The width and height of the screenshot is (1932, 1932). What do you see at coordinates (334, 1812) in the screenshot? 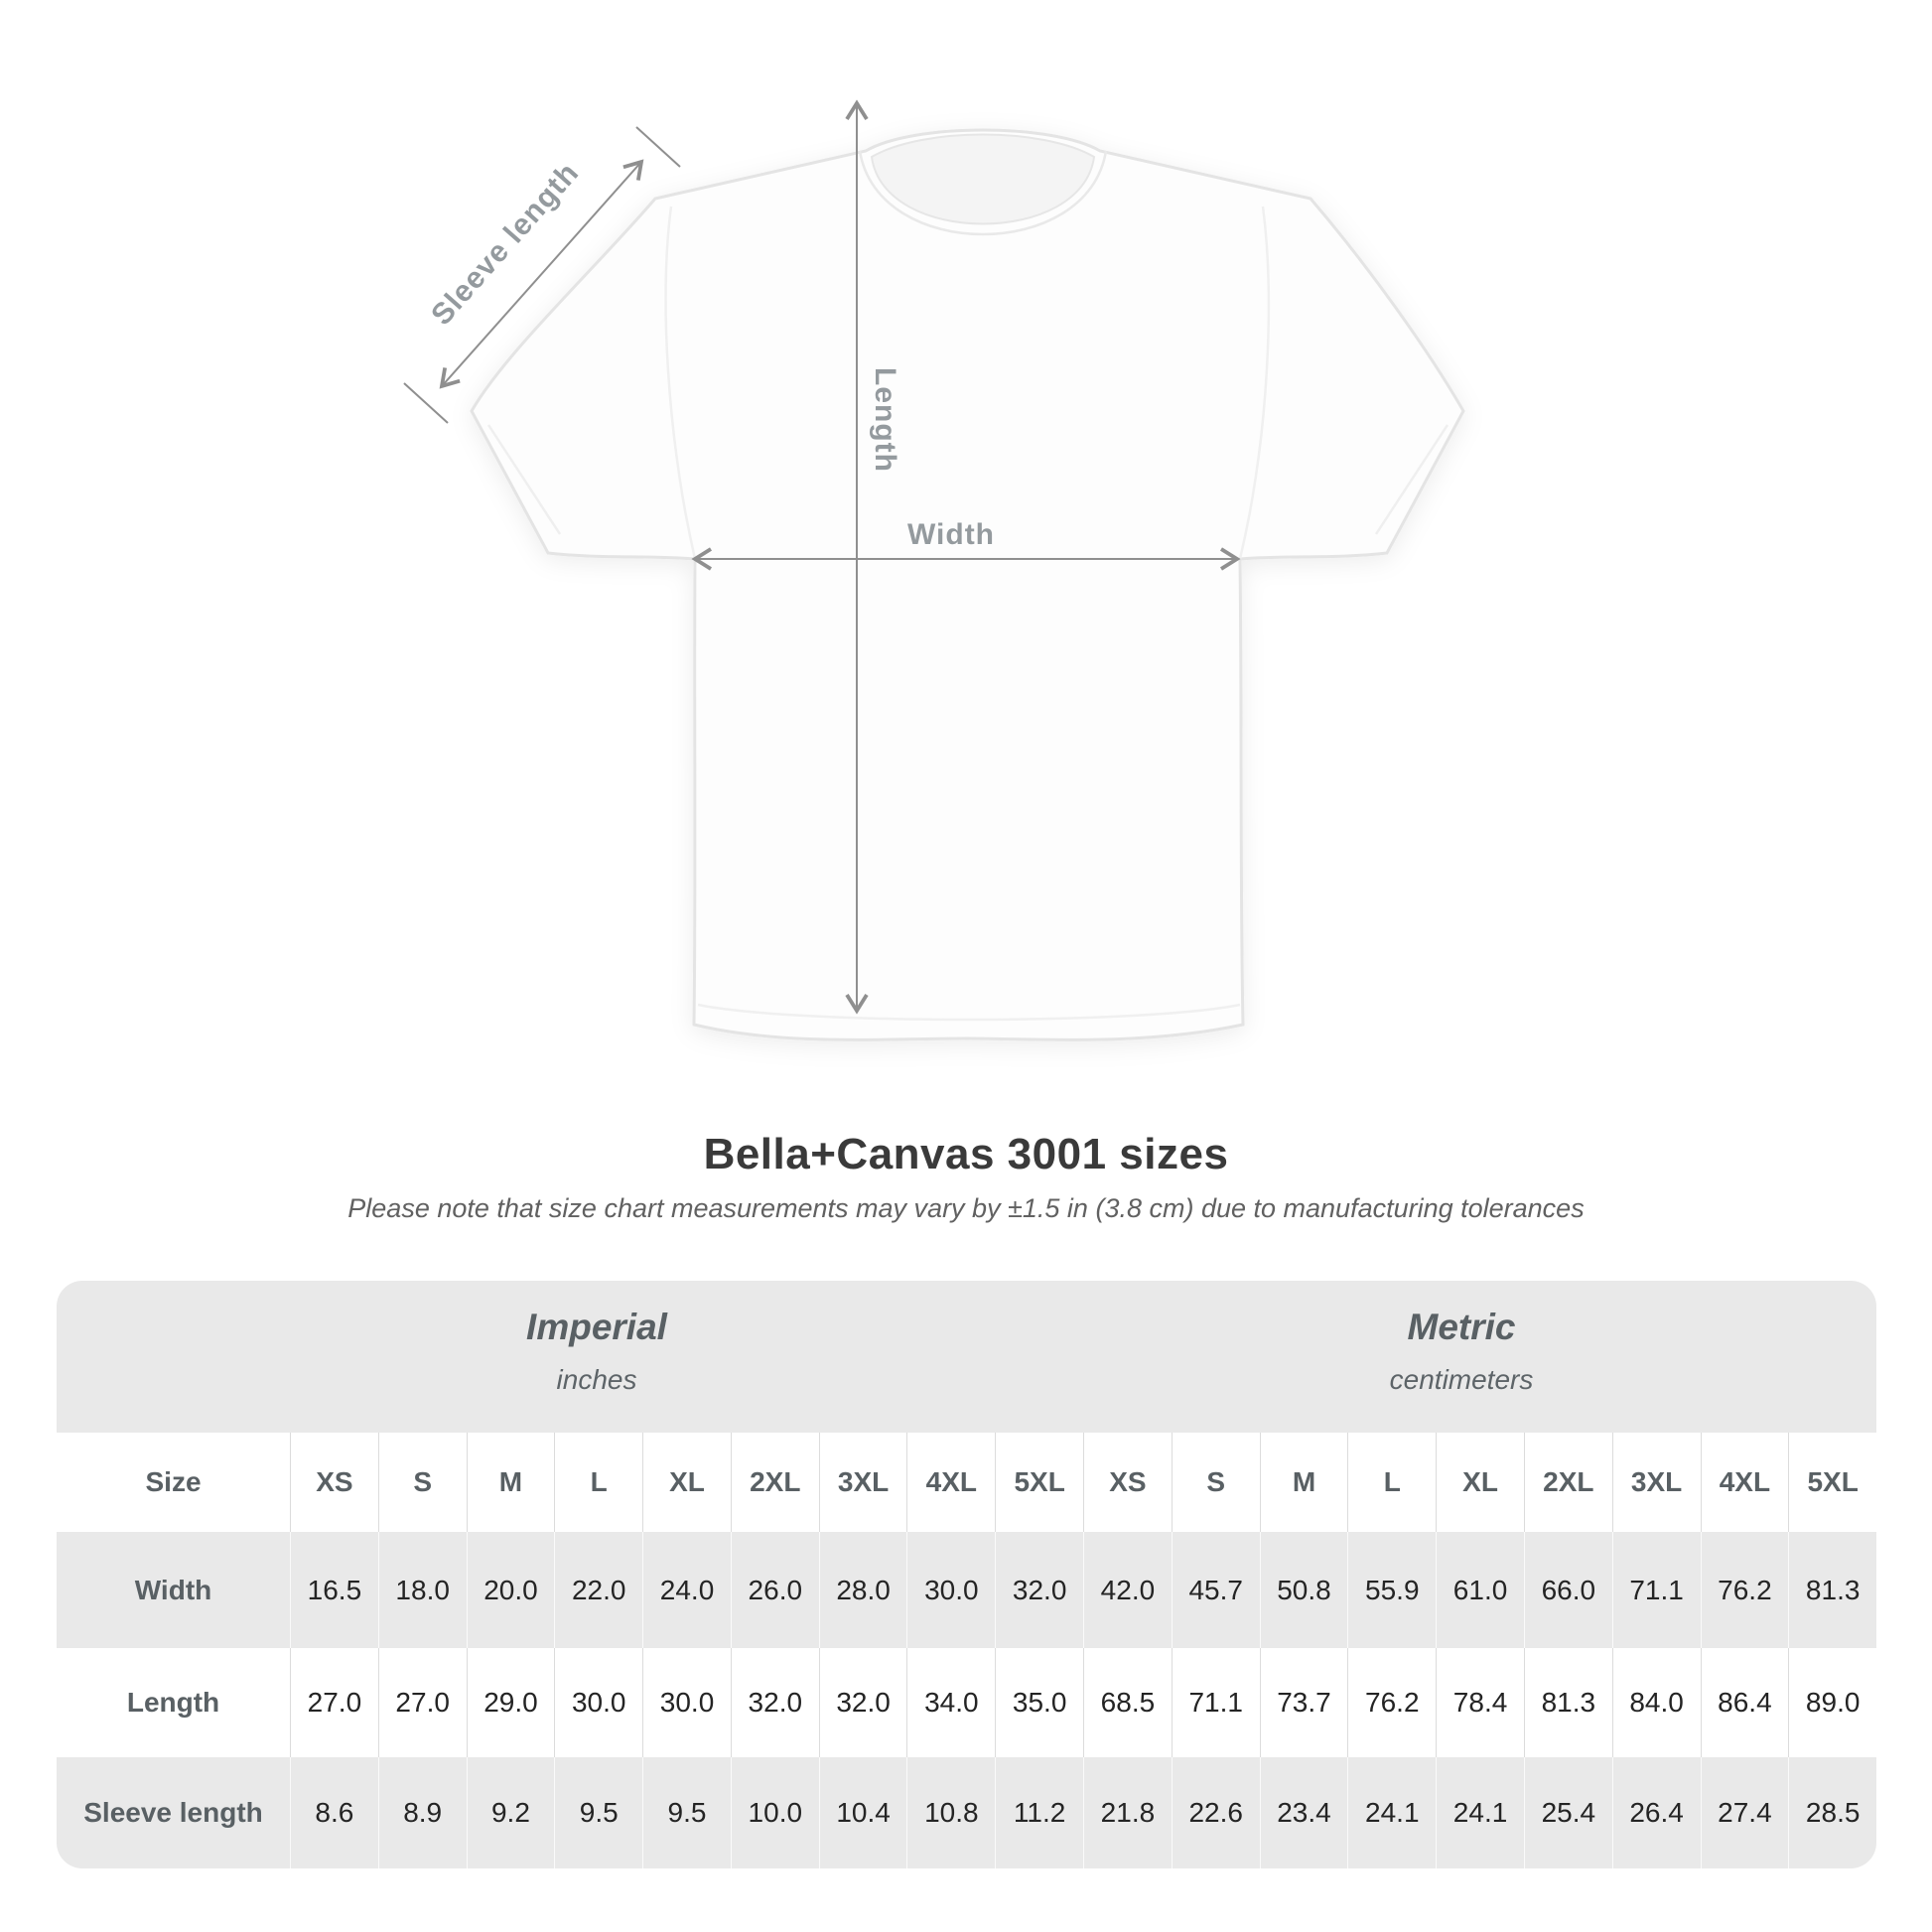
I see `value-cell: 8.6` at bounding box center [334, 1812].